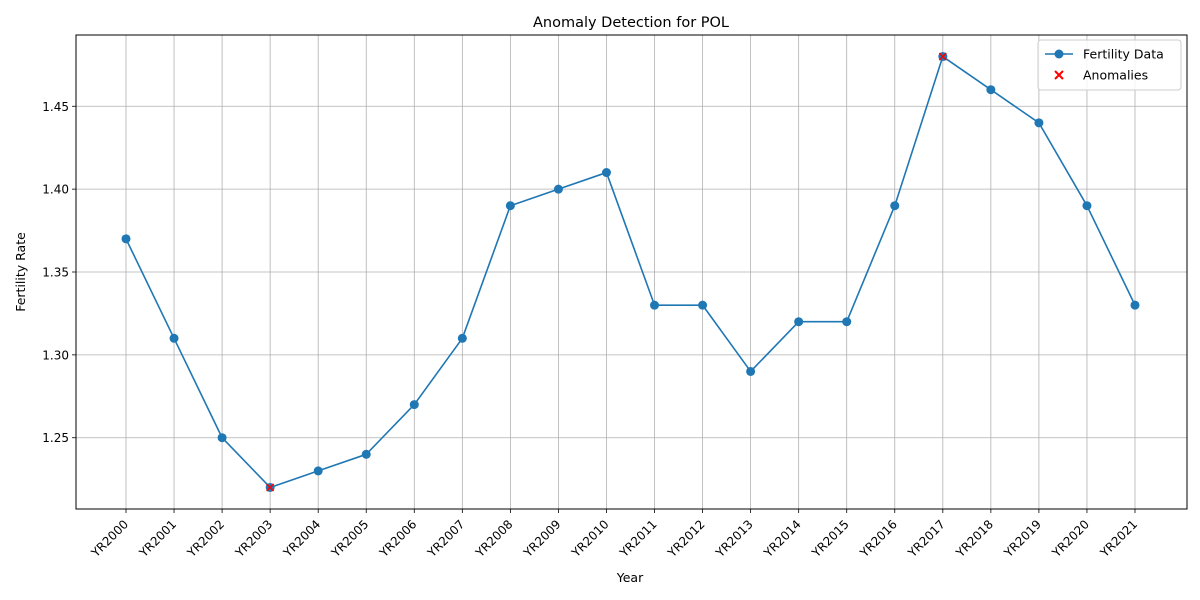  I want to click on legend: Fertility Data Anomalies, so click(1109, 65).